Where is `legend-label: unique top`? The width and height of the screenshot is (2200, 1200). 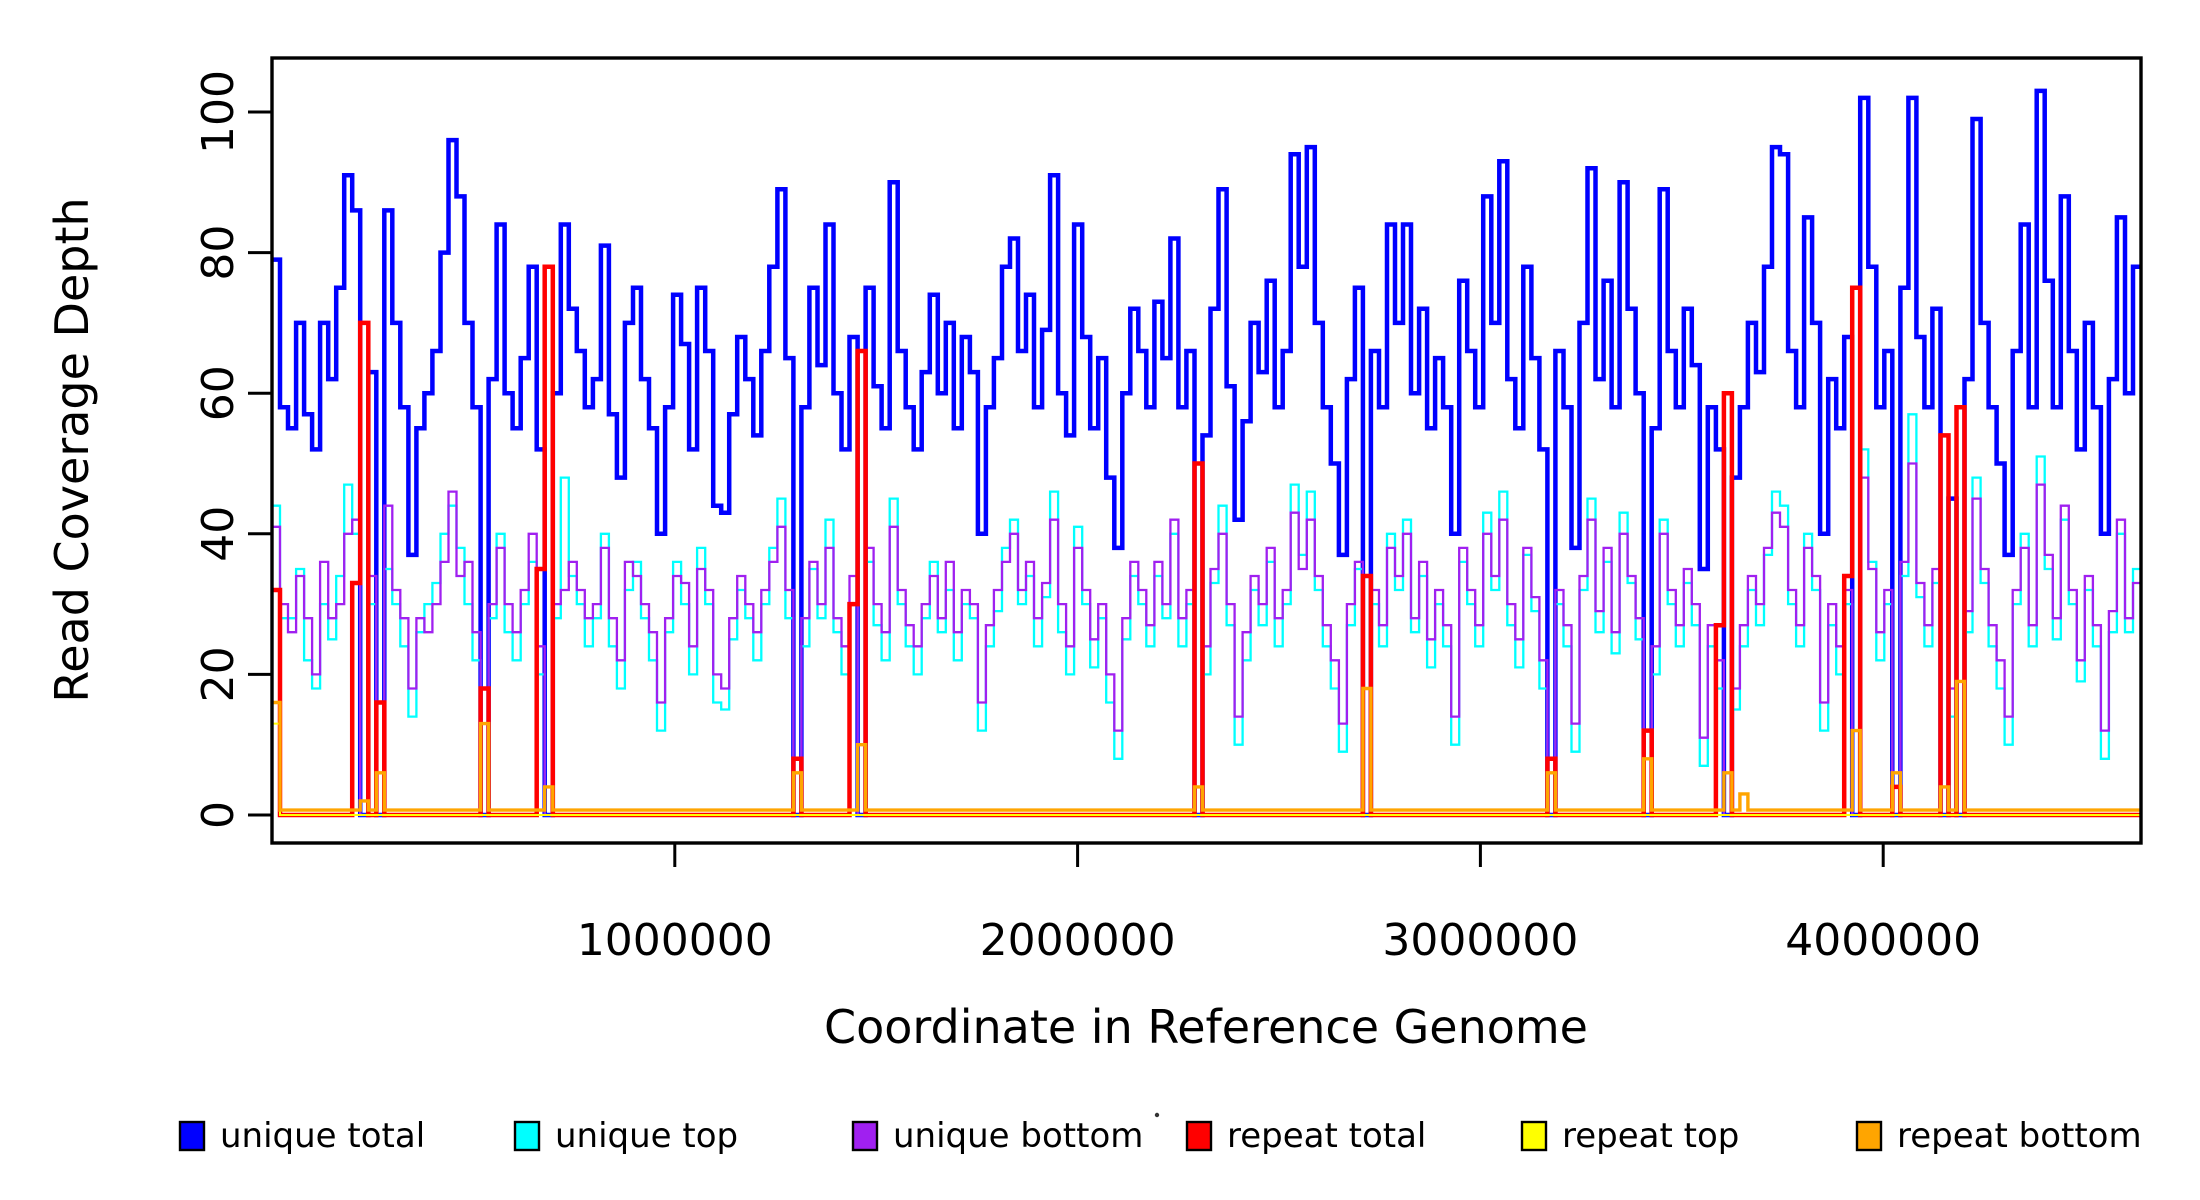
legend-label: unique top is located at coordinates (646, 1136).